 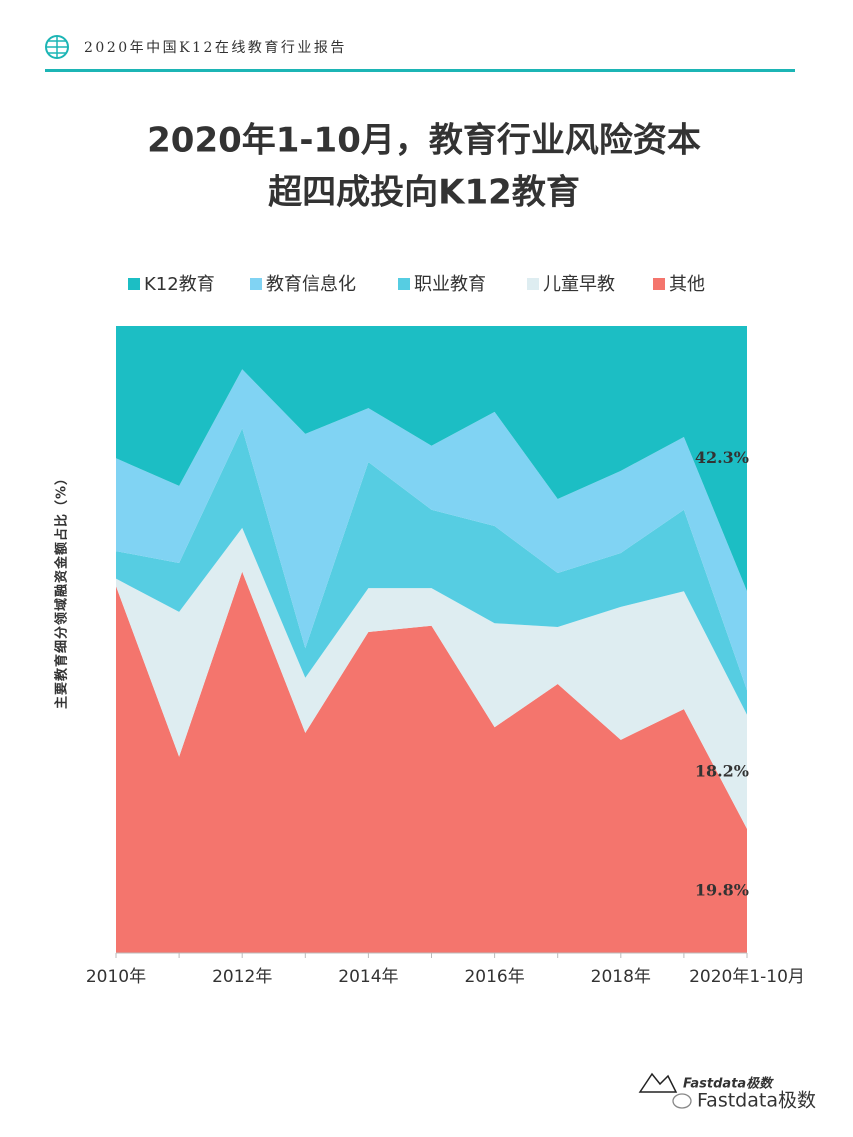 What do you see at coordinates (494, 977) in the screenshot?
I see `x-tick-label: 2016年` at bounding box center [494, 977].